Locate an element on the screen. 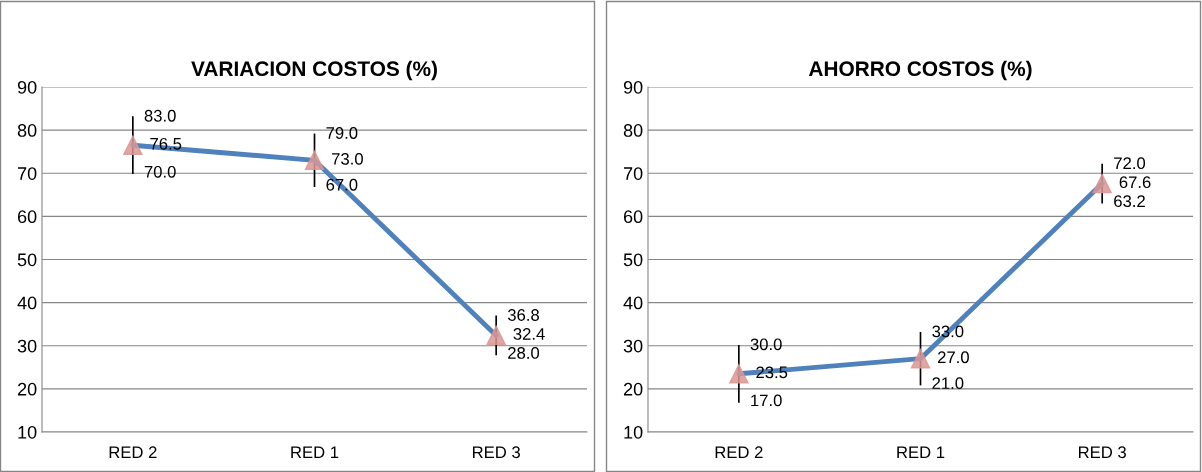 The image size is (1202, 472). annotation: 72.0 is located at coordinates (1130, 163).